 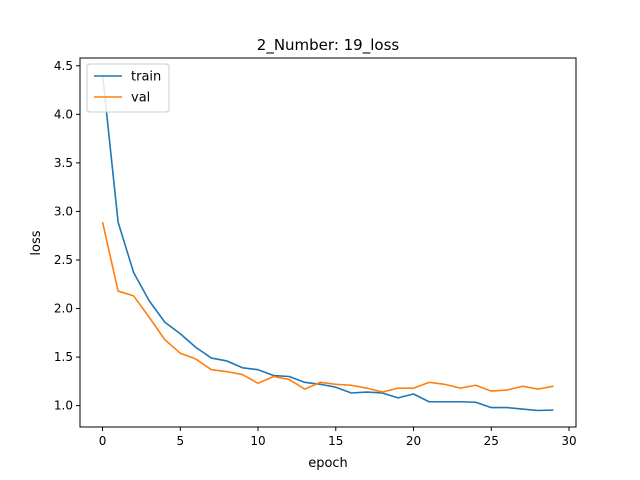 What do you see at coordinates (128, 88) in the screenshot?
I see `legend: train val` at bounding box center [128, 88].